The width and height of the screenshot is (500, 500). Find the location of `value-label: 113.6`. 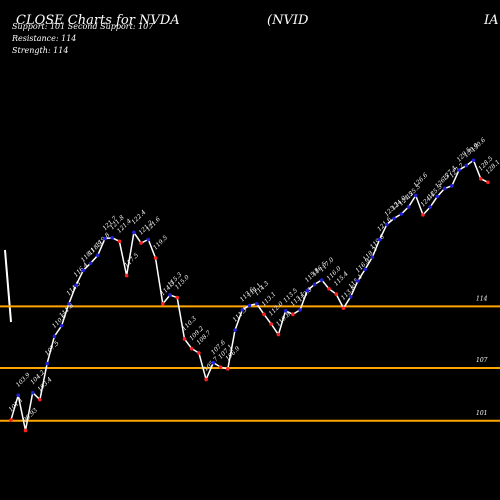

value-label: 113.6 is located at coordinates (305, 294).